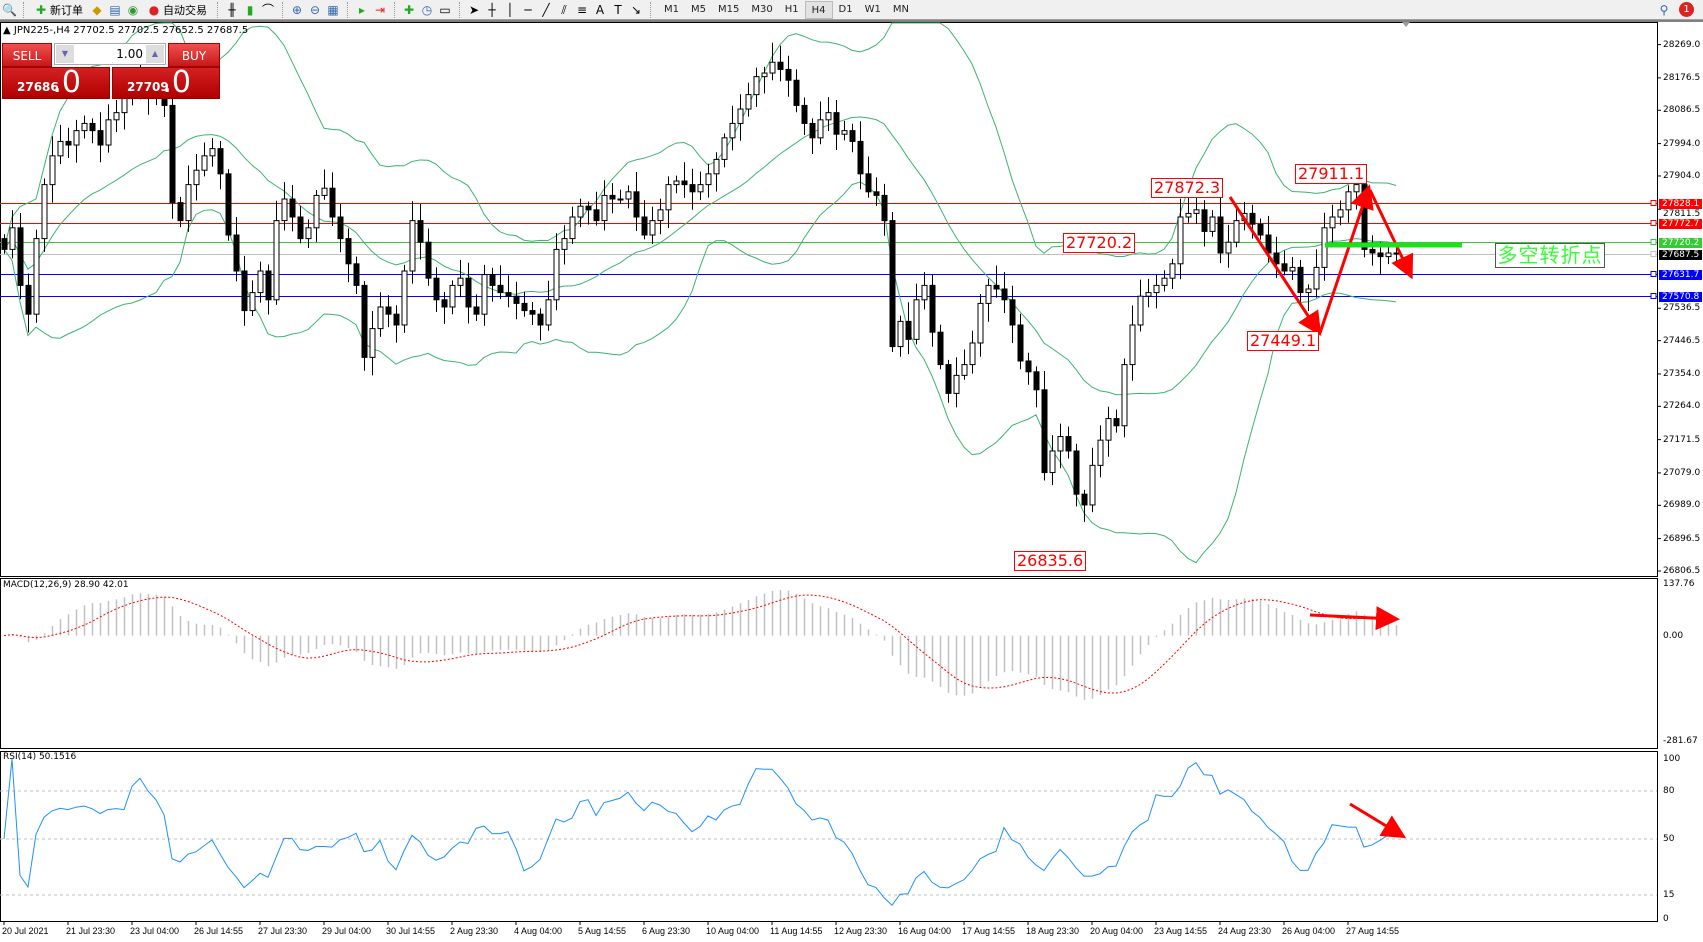  What do you see at coordinates (618, 9) in the screenshot?
I see `text-label-icon: T` at bounding box center [618, 9].